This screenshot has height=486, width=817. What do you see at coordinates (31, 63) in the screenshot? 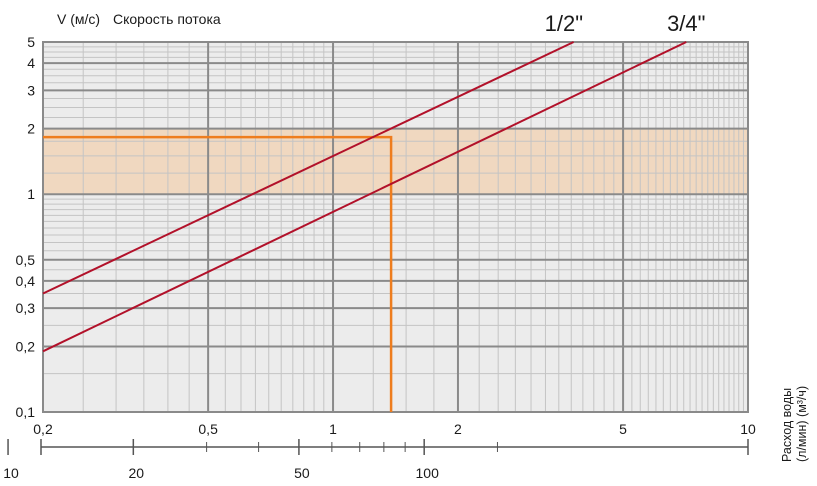
I see `y-tick-label: 4` at bounding box center [31, 63].